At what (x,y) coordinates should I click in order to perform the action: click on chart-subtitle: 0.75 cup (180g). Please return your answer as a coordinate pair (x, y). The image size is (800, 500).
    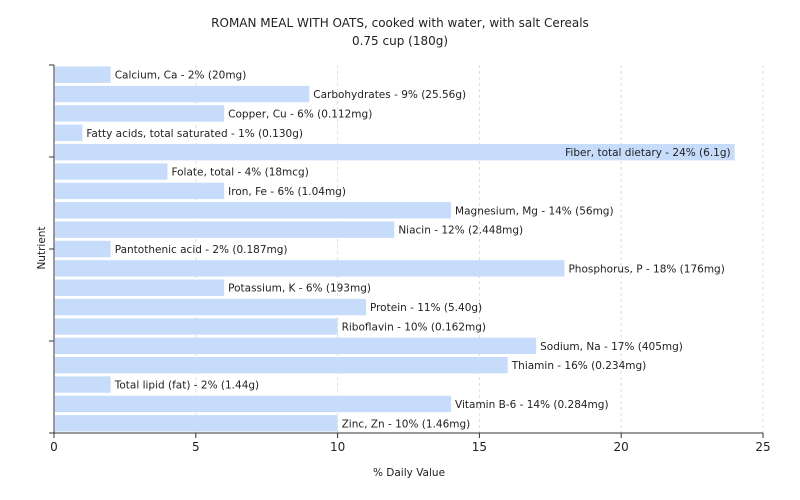
    Looking at the image, I should click on (400, 41).